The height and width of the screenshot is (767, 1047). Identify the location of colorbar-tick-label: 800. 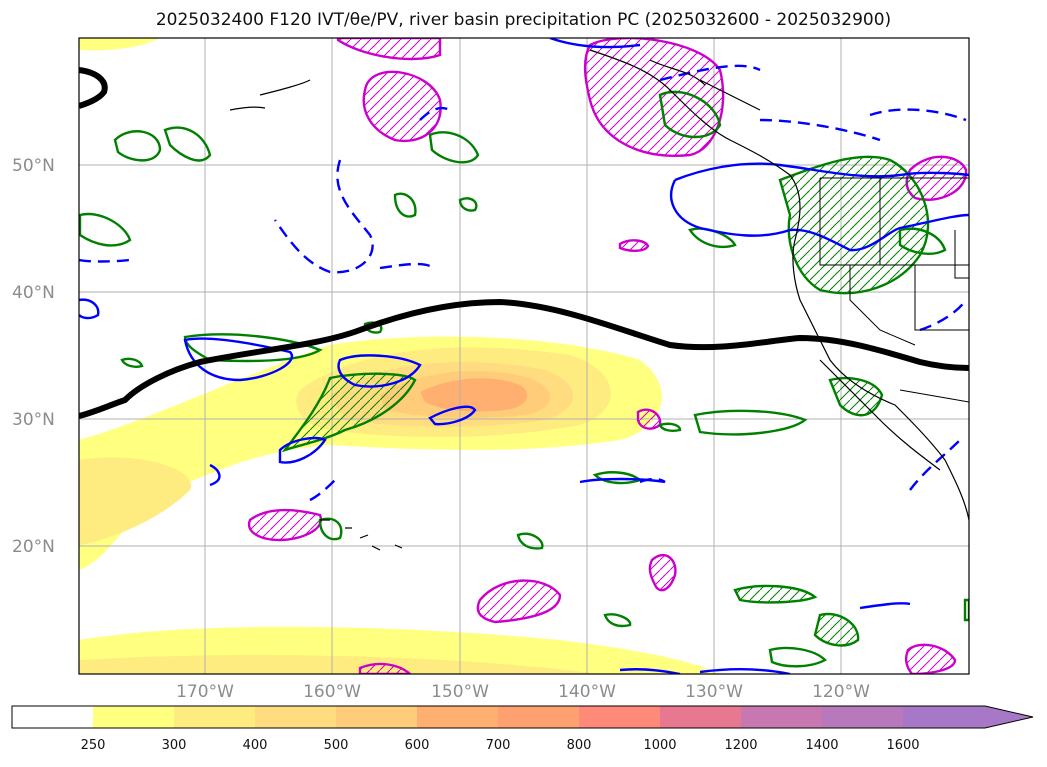
(579, 745).